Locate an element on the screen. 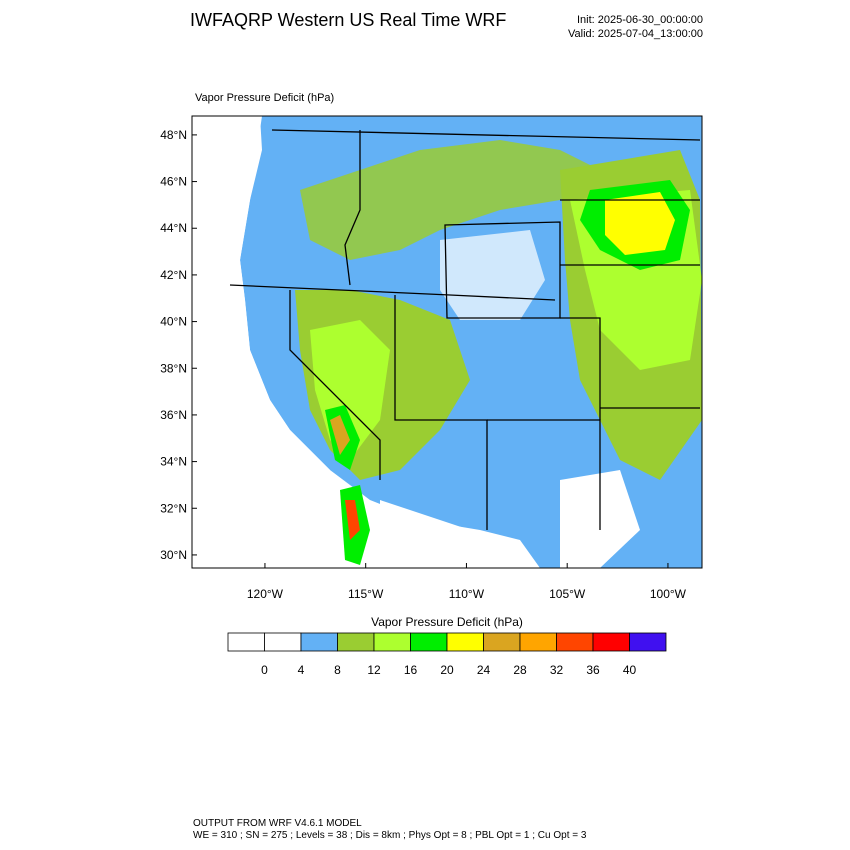  colorbar-label: 32 is located at coordinates (557, 670).